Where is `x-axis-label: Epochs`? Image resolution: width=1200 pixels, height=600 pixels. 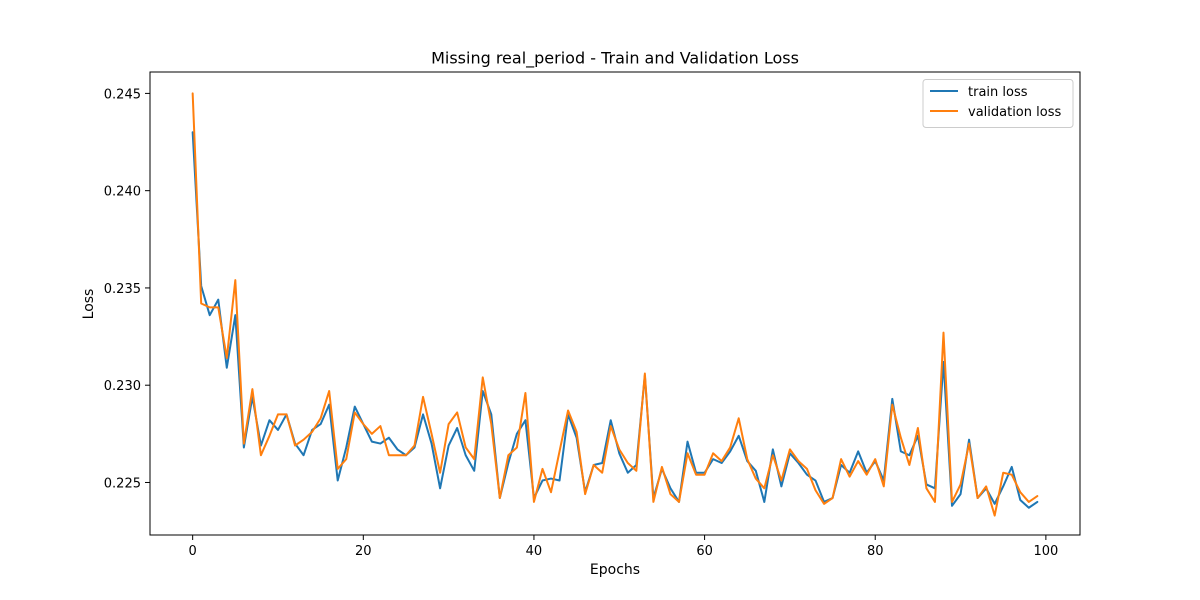 x-axis-label: Epochs is located at coordinates (615, 570).